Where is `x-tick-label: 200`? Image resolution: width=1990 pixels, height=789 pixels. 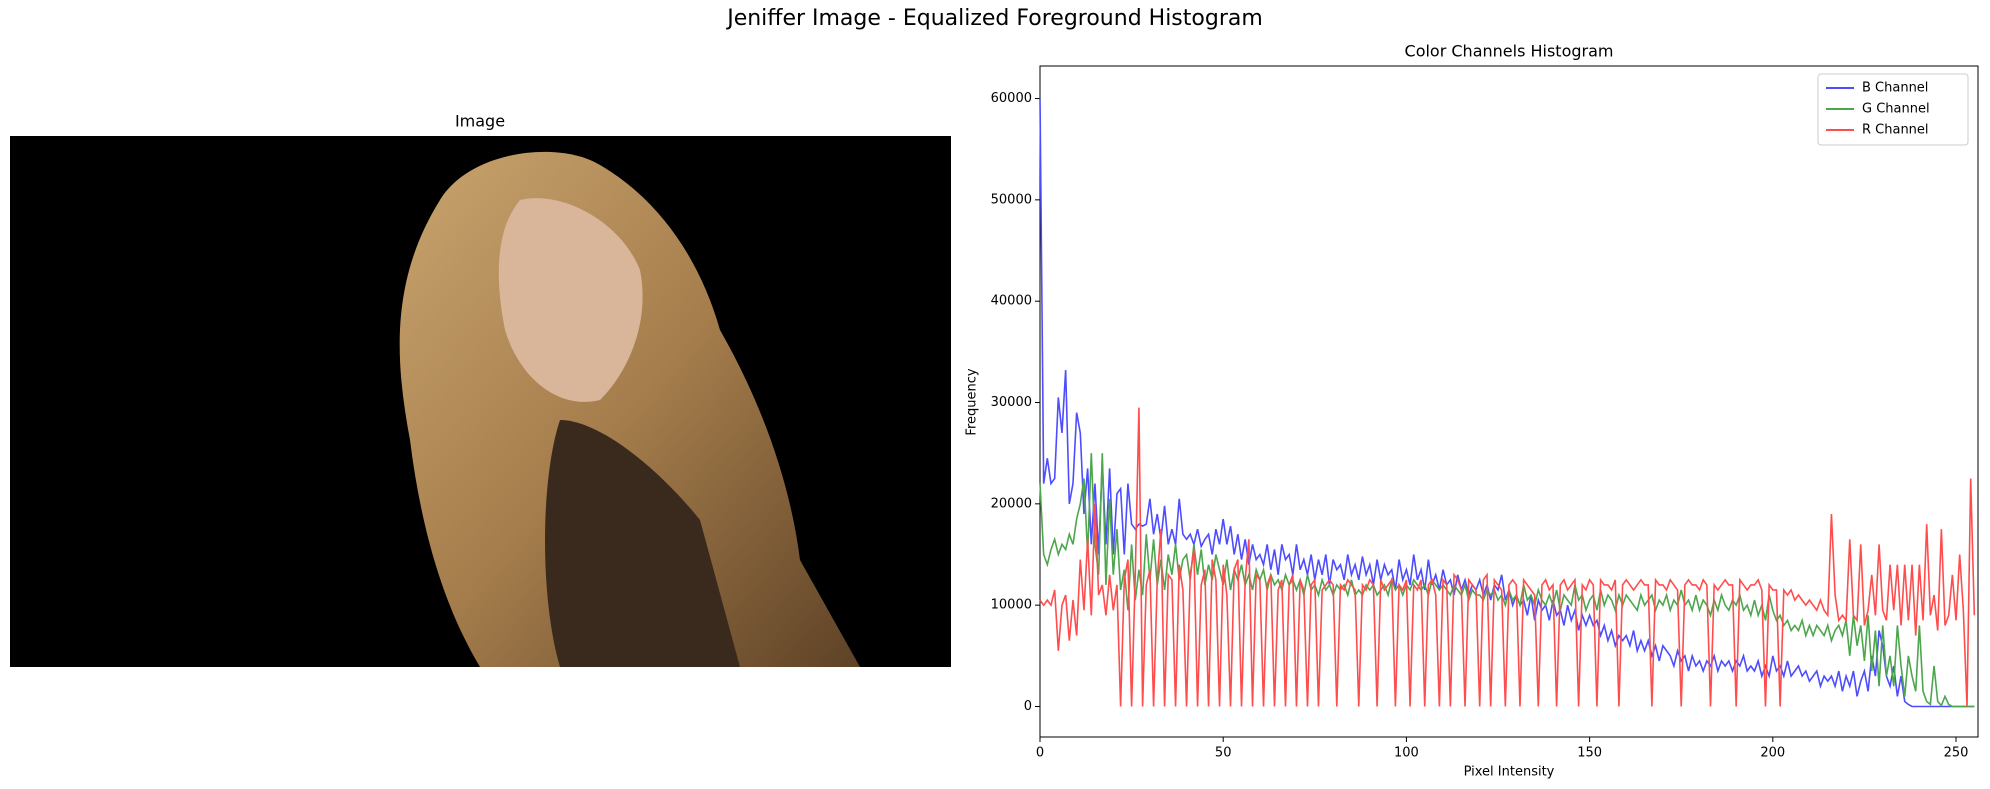 x-tick-label: 200 is located at coordinates (1772, 753).